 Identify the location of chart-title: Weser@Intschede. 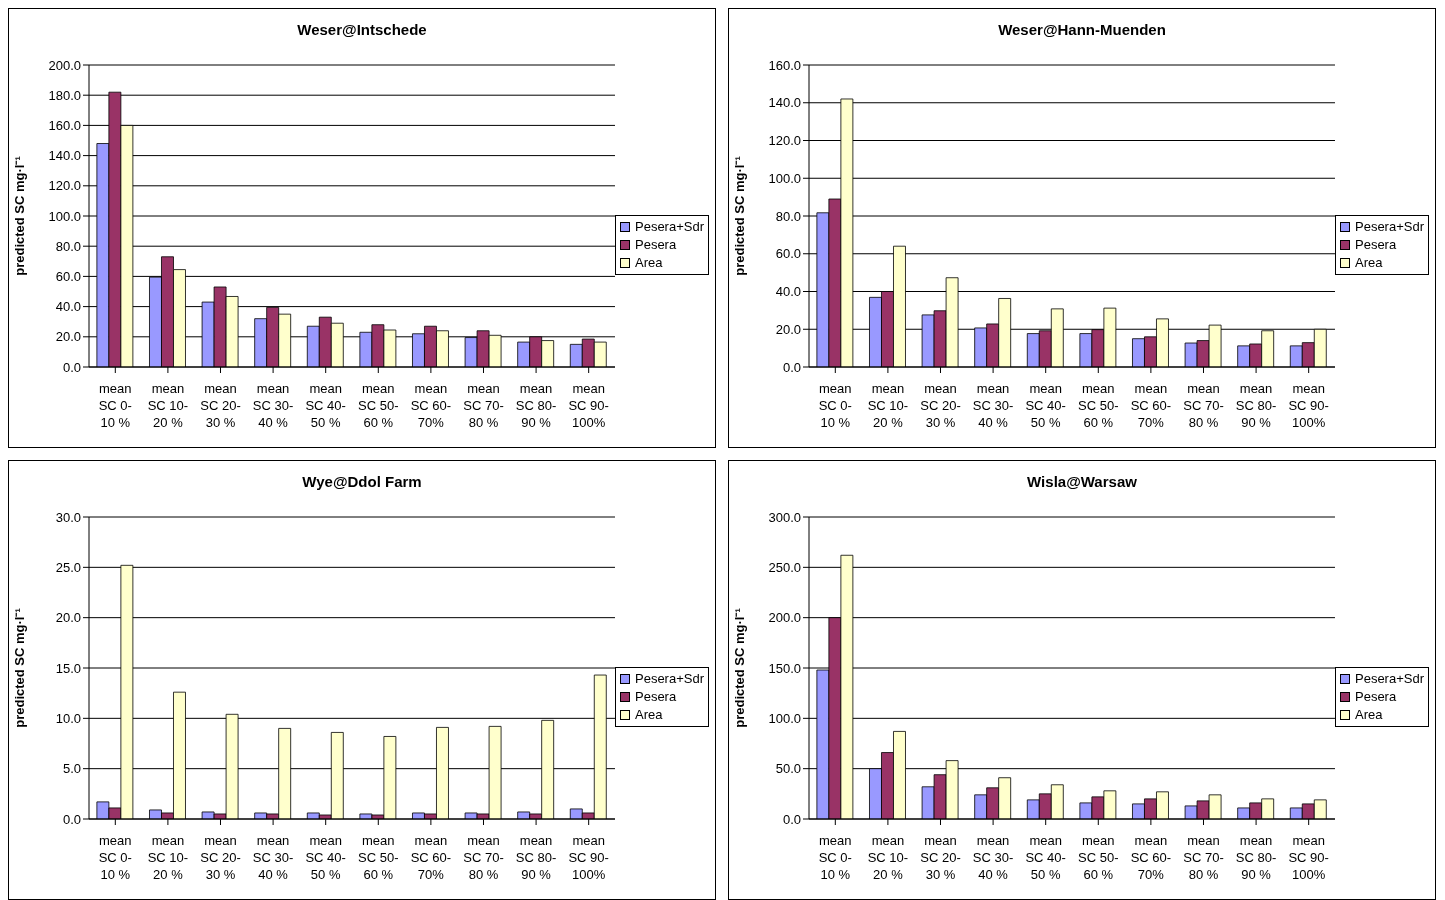
(362, 30).